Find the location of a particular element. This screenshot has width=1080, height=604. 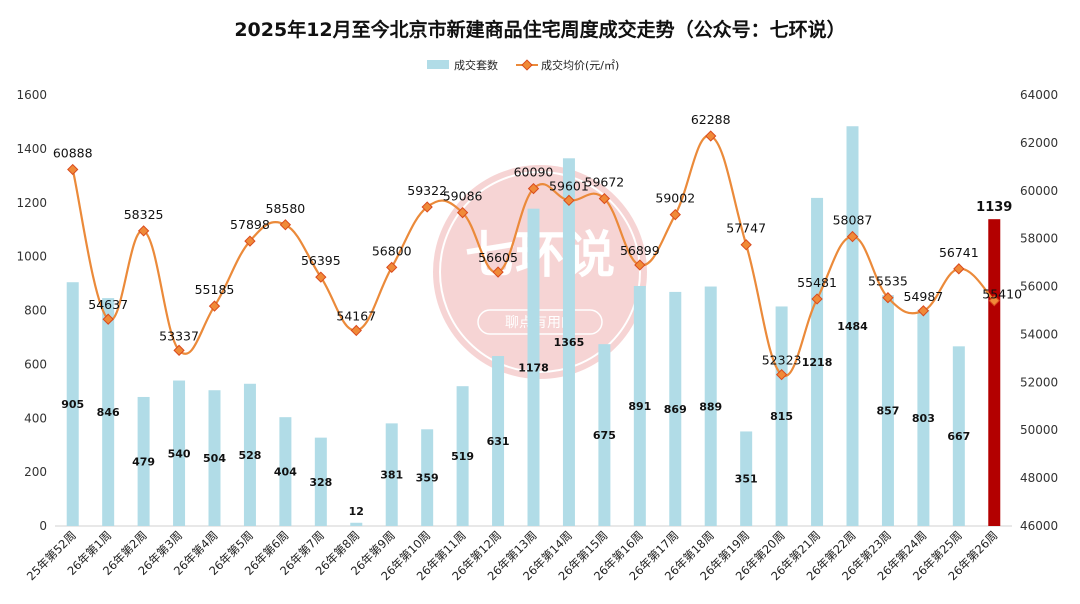

price-value-label: 56899 is located at coordinates (640, 250).